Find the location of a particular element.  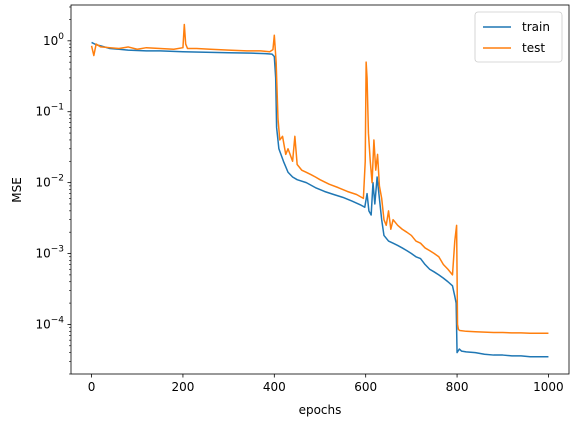

legend-box is located at coordinates (518, 37).